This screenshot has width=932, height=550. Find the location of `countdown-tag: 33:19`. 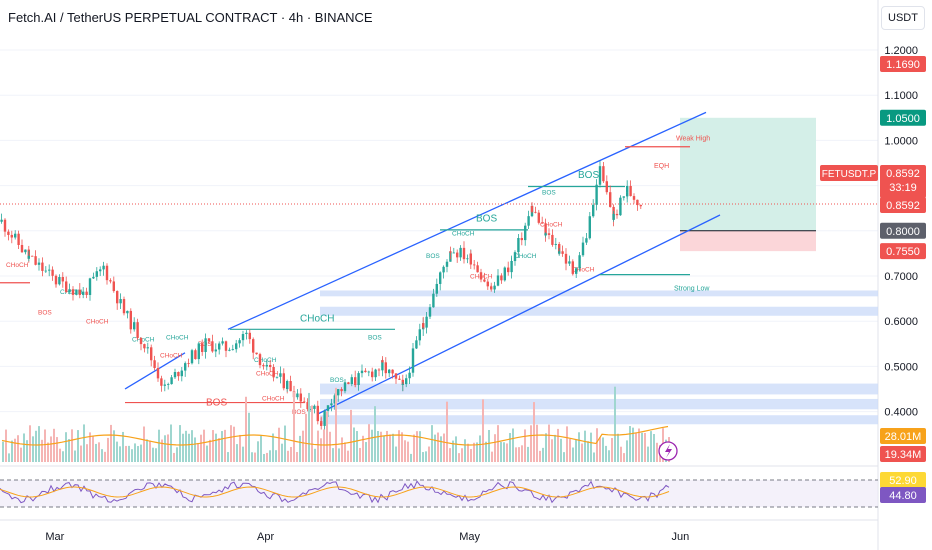

countdown-tag: 33:19 is located at coordinates (903, 188).